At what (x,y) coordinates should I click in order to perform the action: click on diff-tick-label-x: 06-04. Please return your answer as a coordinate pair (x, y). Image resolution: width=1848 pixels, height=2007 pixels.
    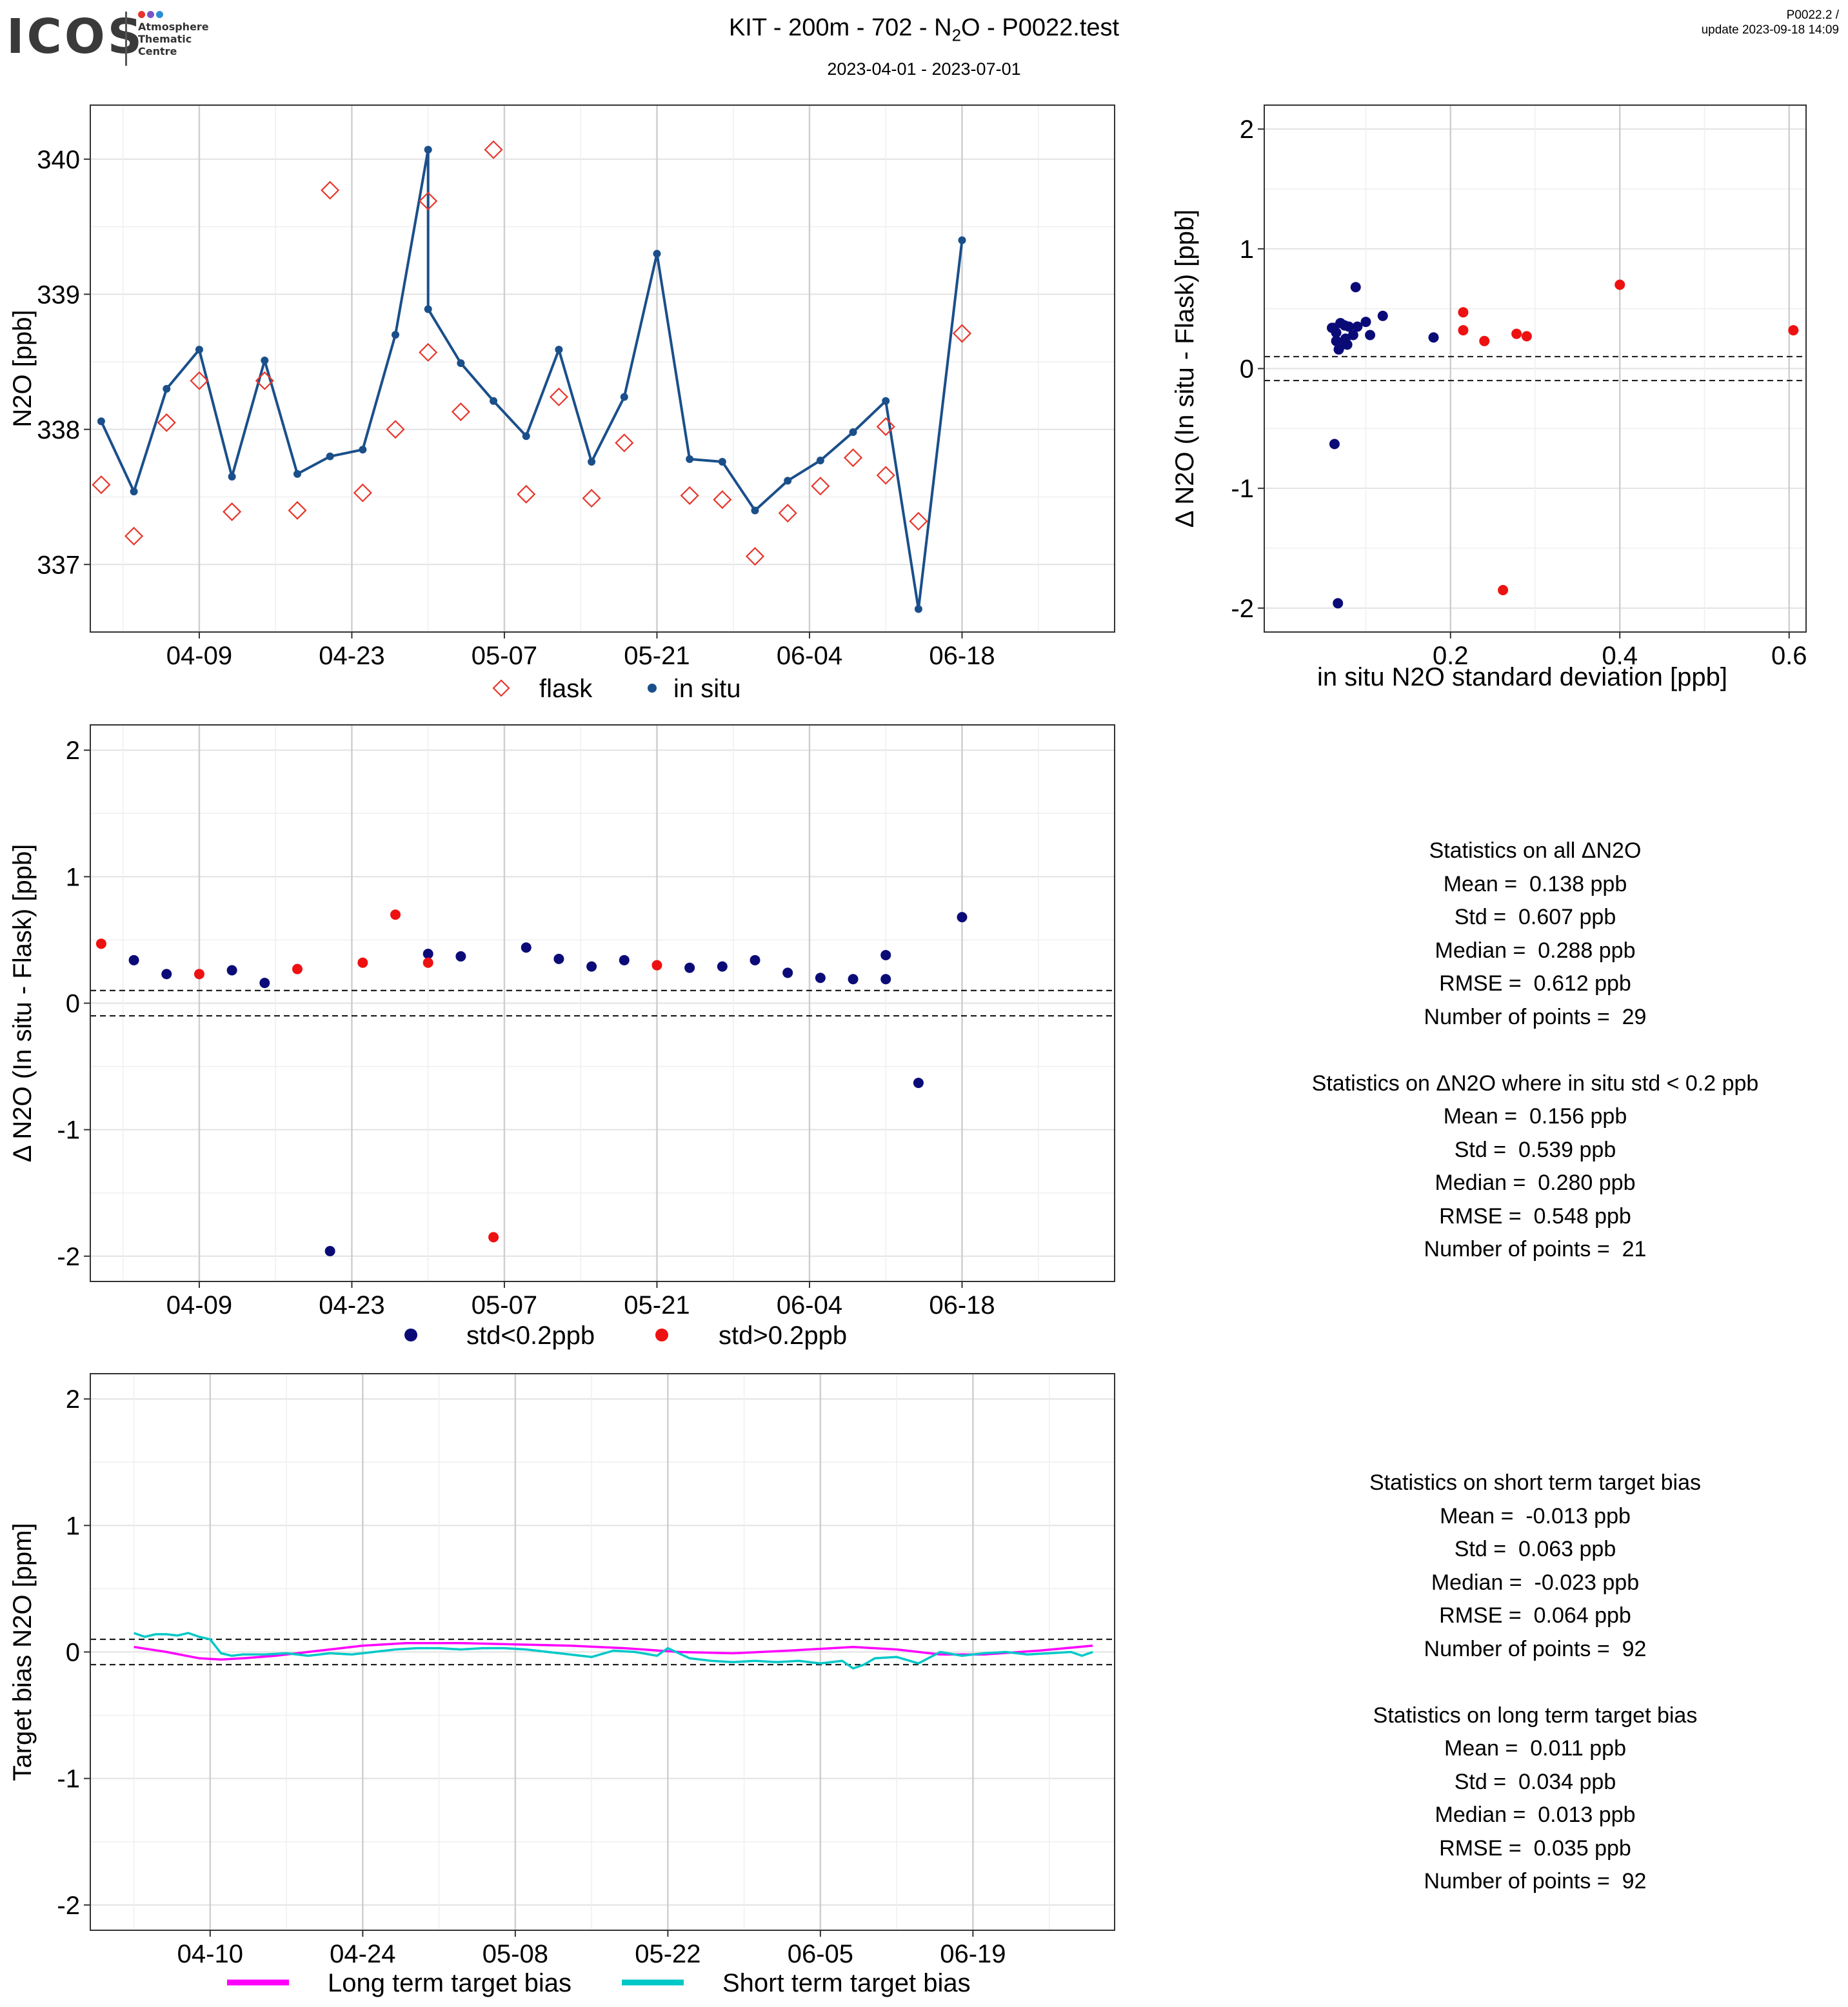
    Looking at the image, I should click on (809, 1305).